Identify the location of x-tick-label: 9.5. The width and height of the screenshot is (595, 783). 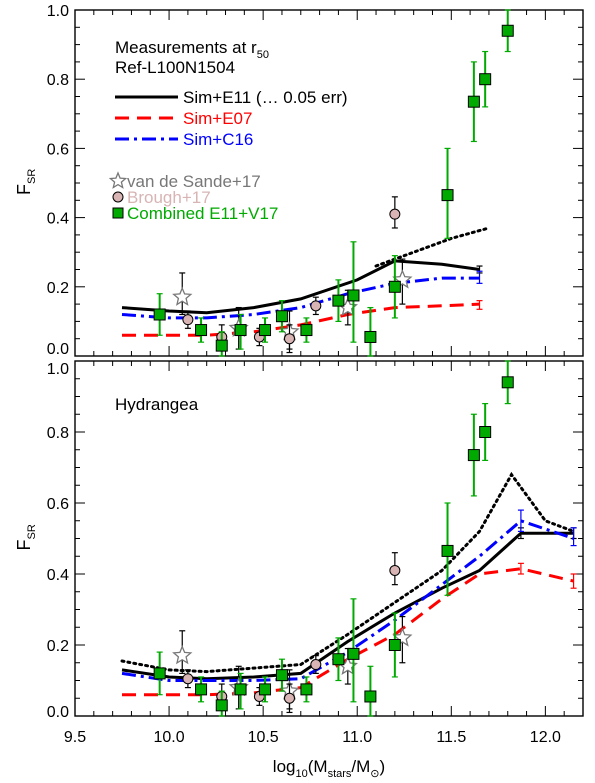
(75, 737).